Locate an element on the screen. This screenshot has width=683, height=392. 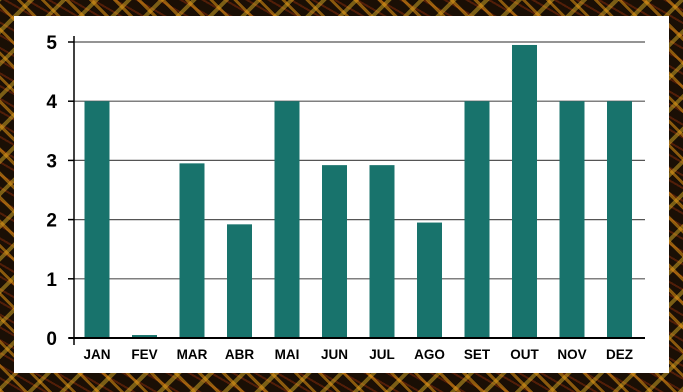
x-tick-label: FEV is located at coordinates (144, 354).